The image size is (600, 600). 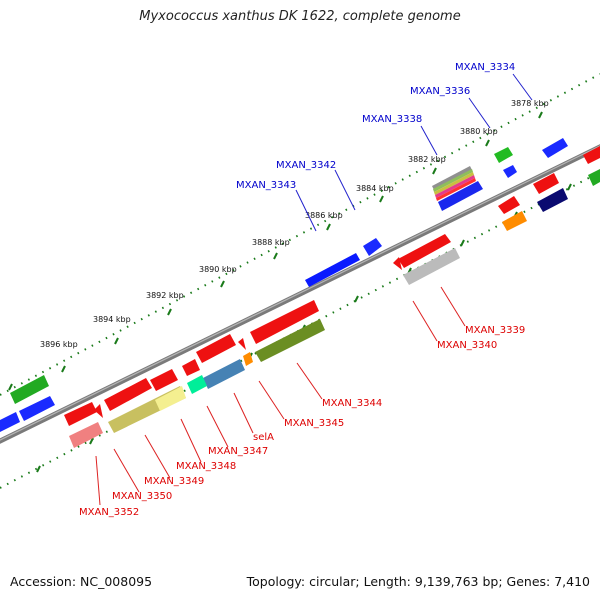 I want to click on tick-label: 3896 kbp, so click(x=59, y=344).